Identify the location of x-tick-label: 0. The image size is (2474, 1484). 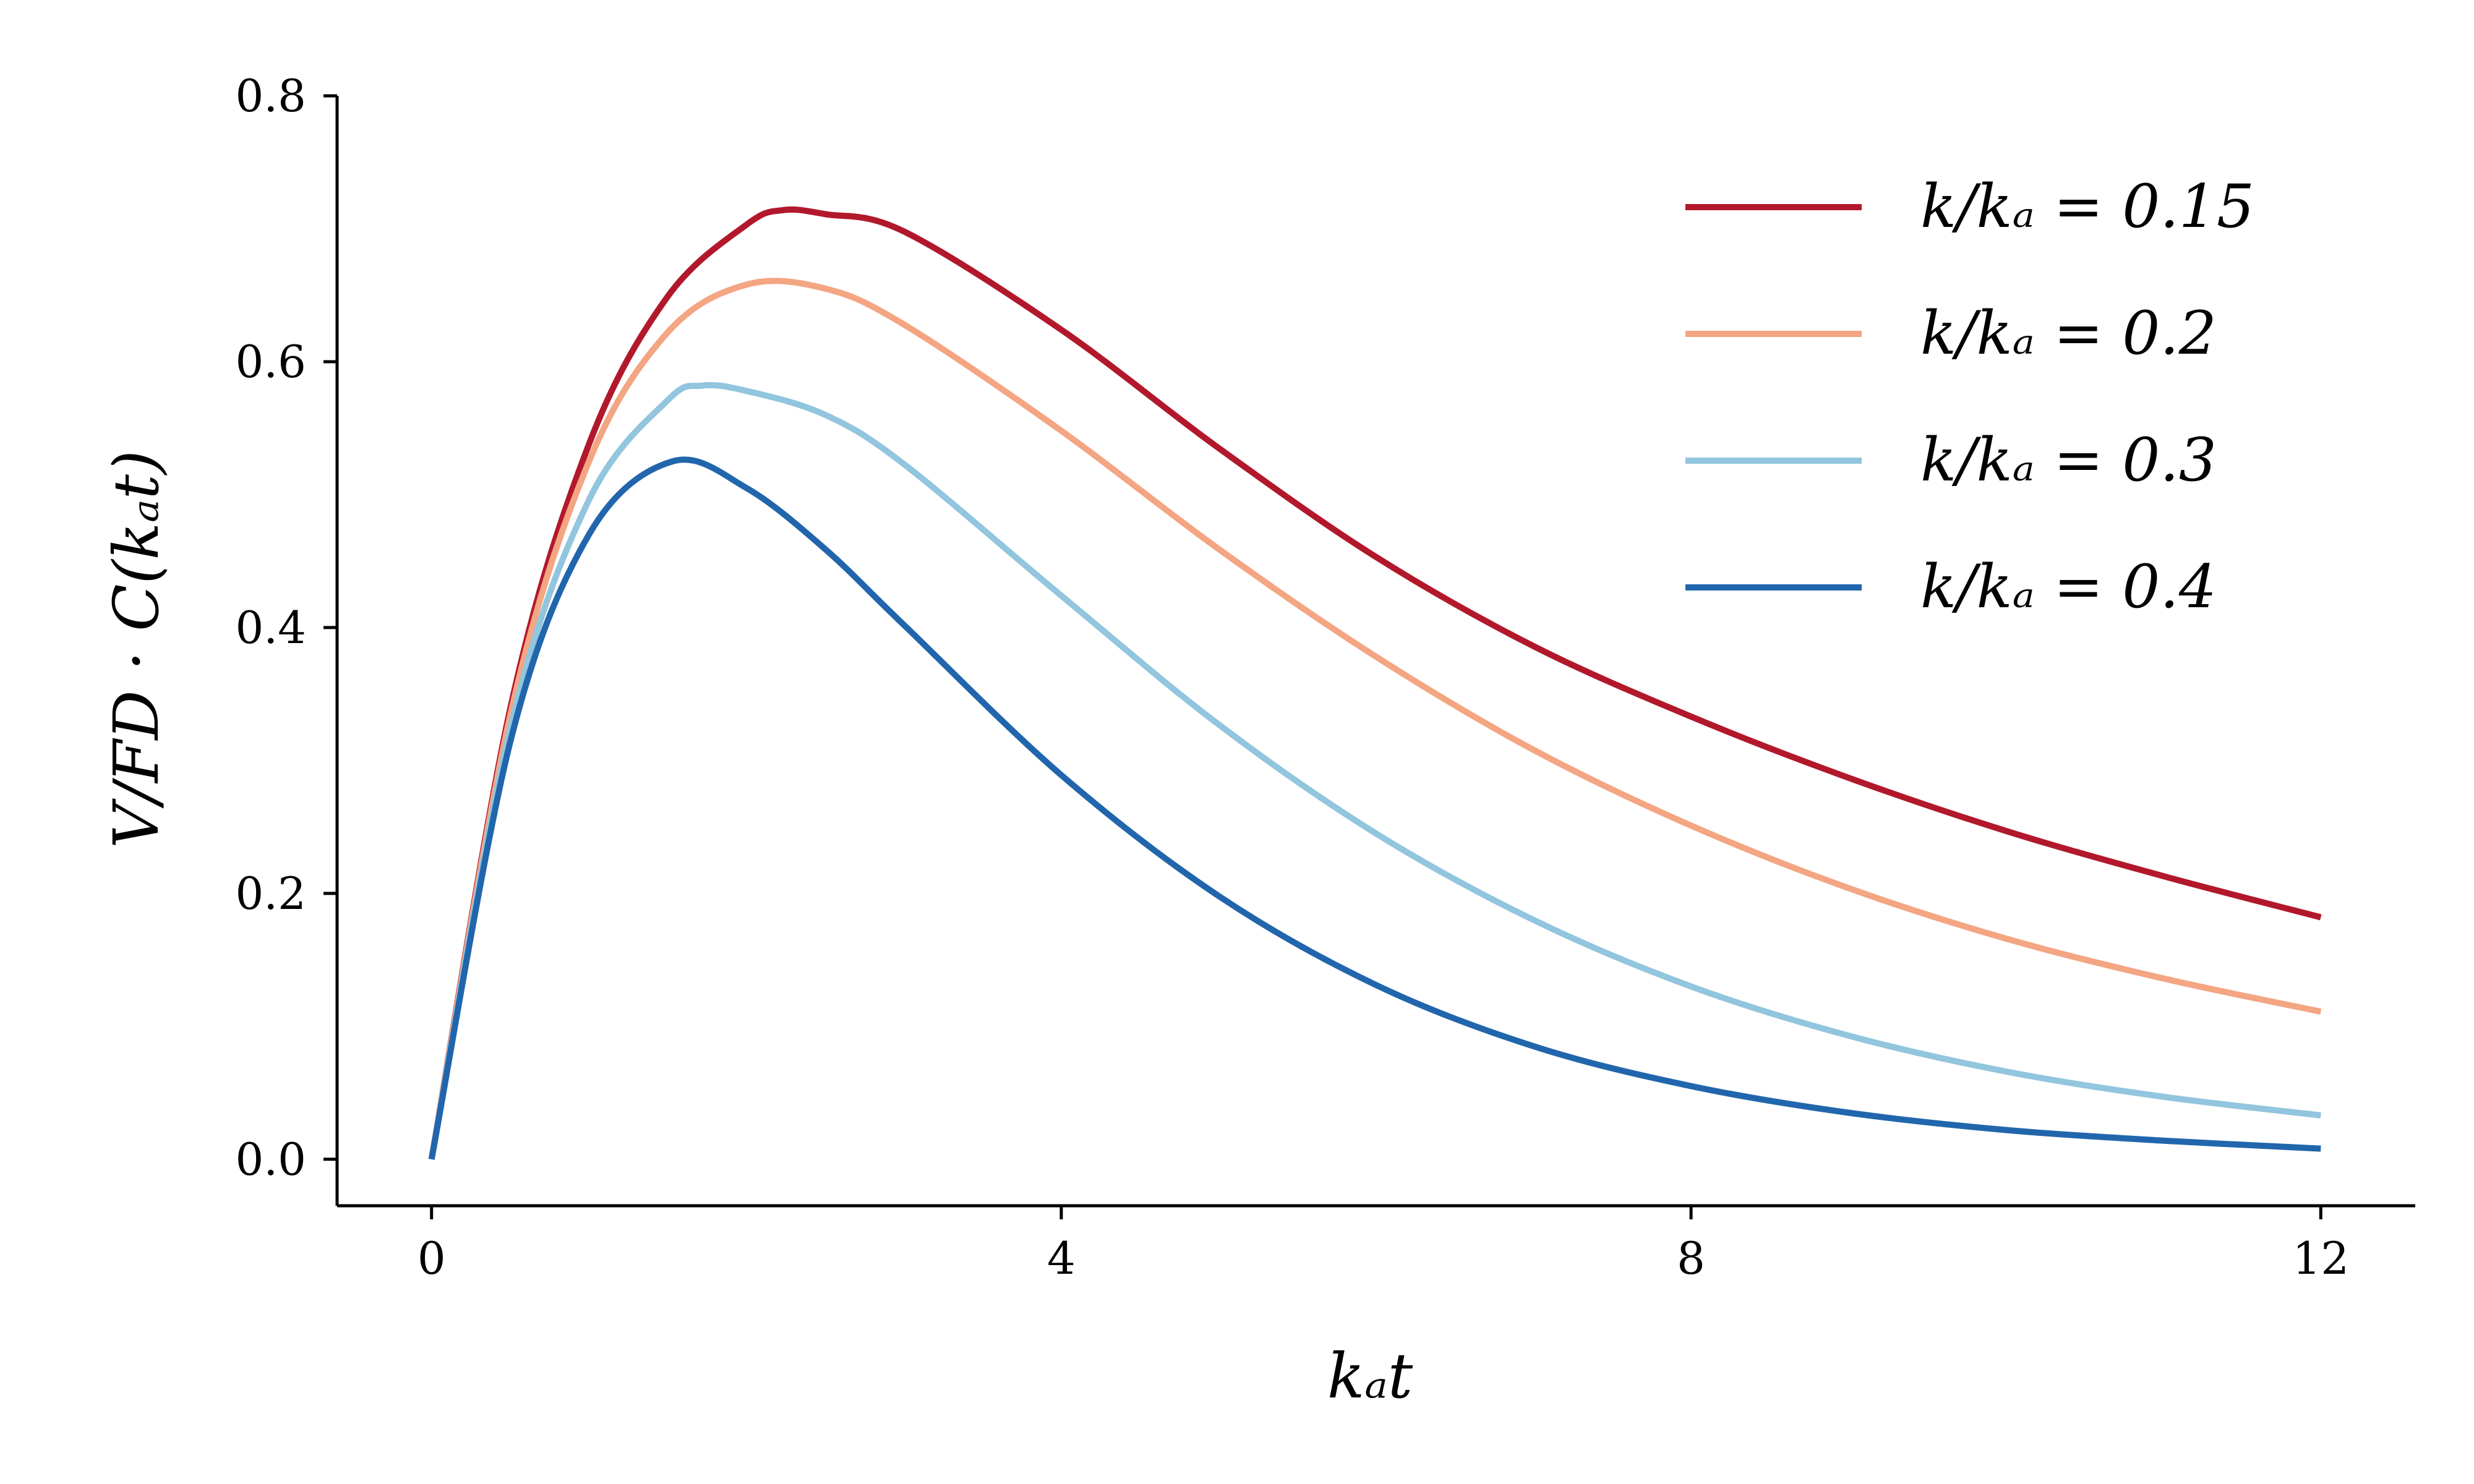
(431, 1258).